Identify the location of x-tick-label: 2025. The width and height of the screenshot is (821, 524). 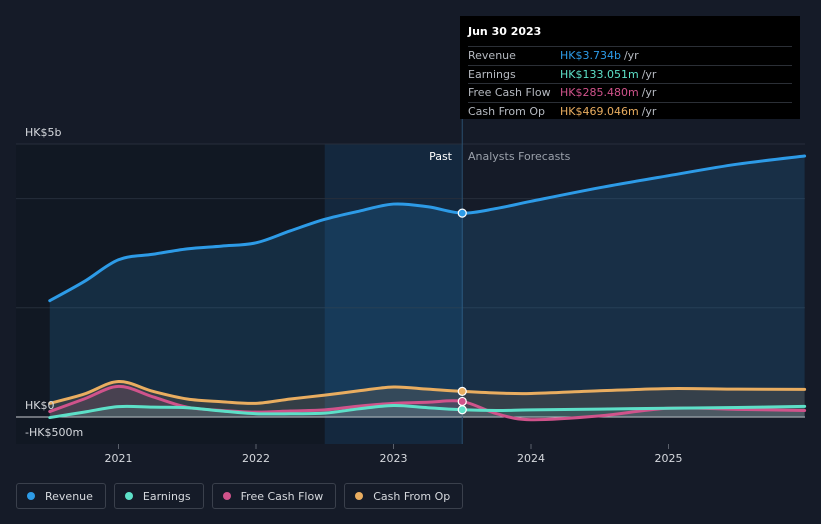
(669, 458).